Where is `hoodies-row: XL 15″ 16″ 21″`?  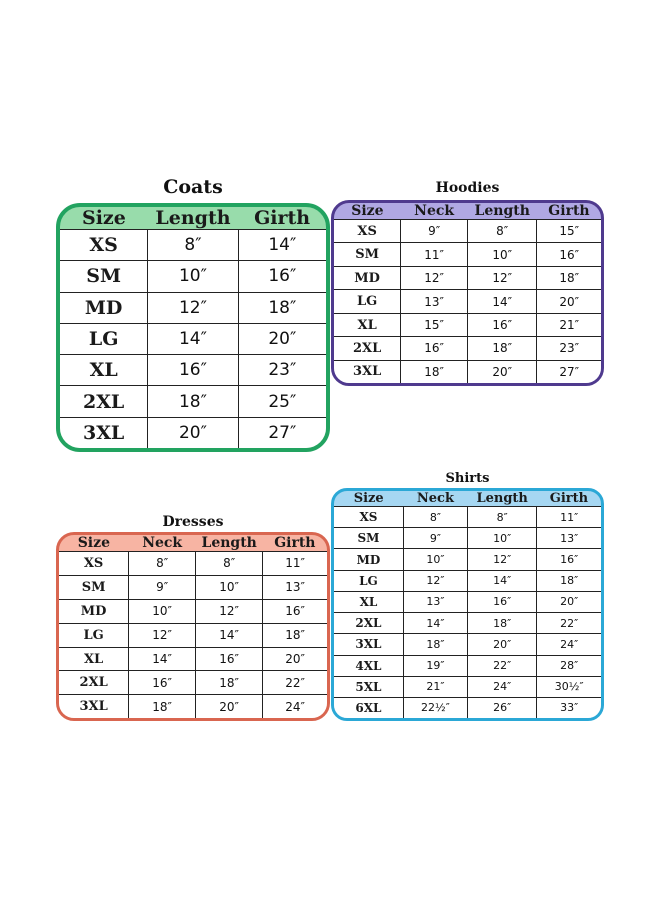 hoodies-row: XL 15″ 16″ 21″ is located at coordinates (467, 325).